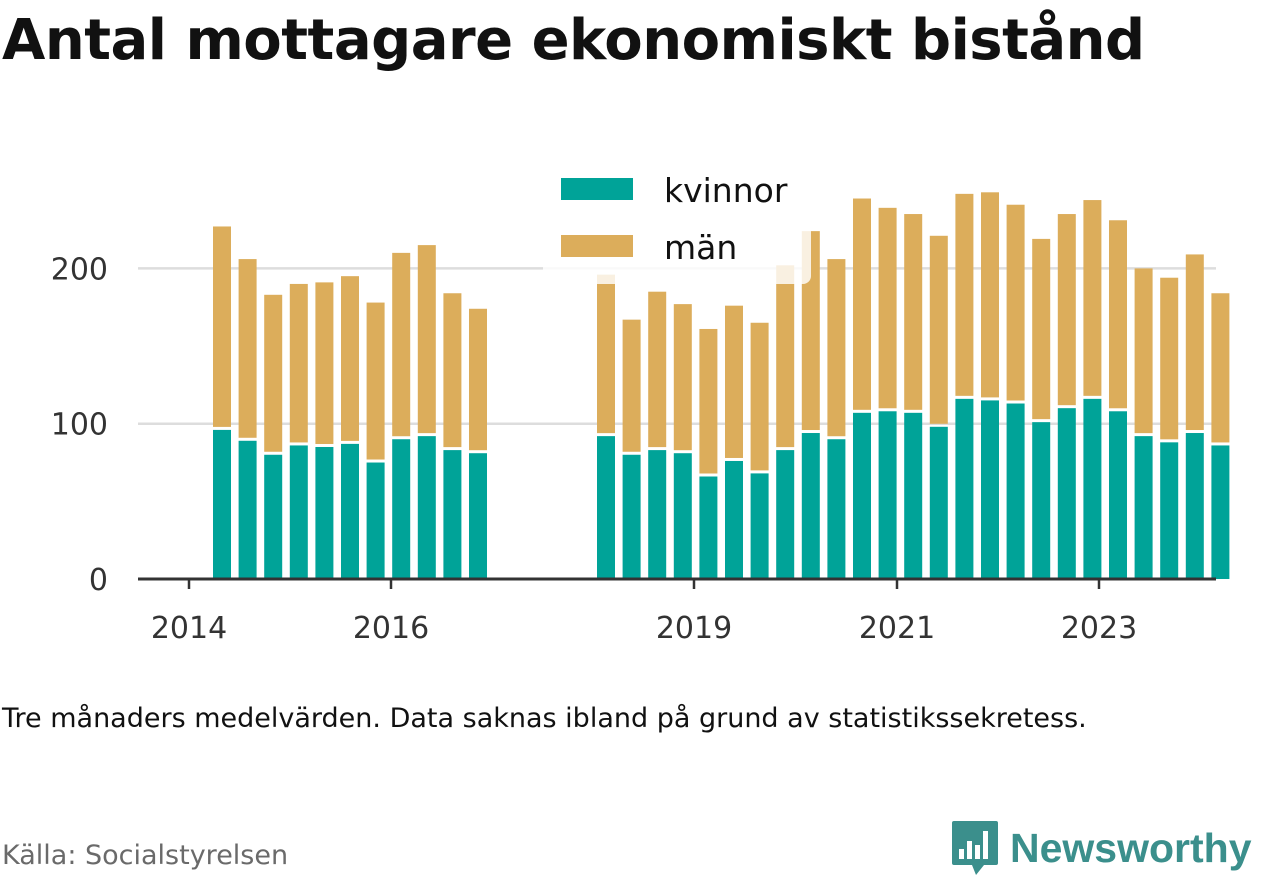 The width and height of the screenshot is (1262, 879). I want to click on x-tick-label: 2014, so click(189, 628).